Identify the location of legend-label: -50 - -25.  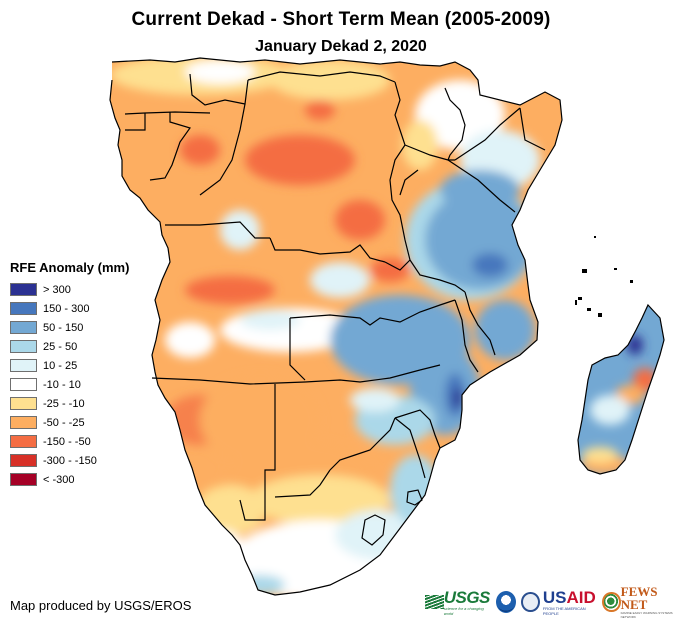
(64, 422).